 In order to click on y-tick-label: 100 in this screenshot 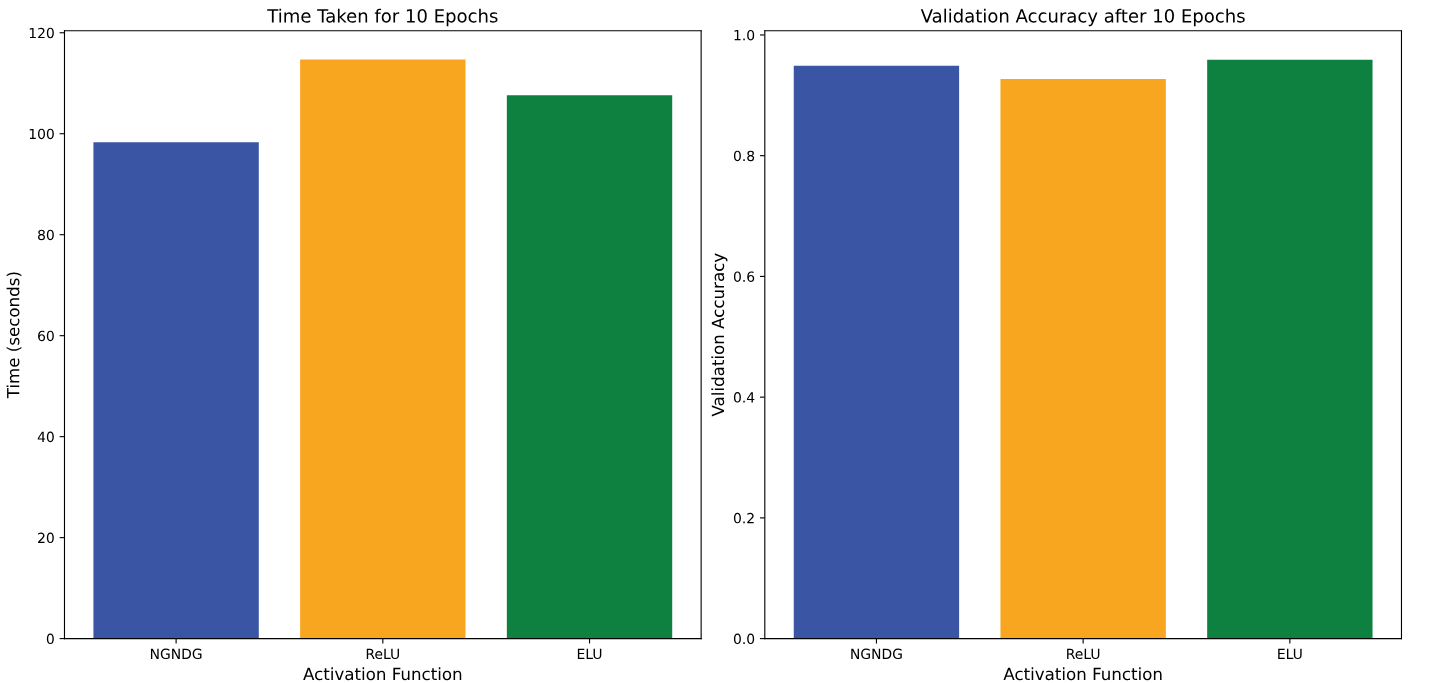, I will do `click(41, 134)`.